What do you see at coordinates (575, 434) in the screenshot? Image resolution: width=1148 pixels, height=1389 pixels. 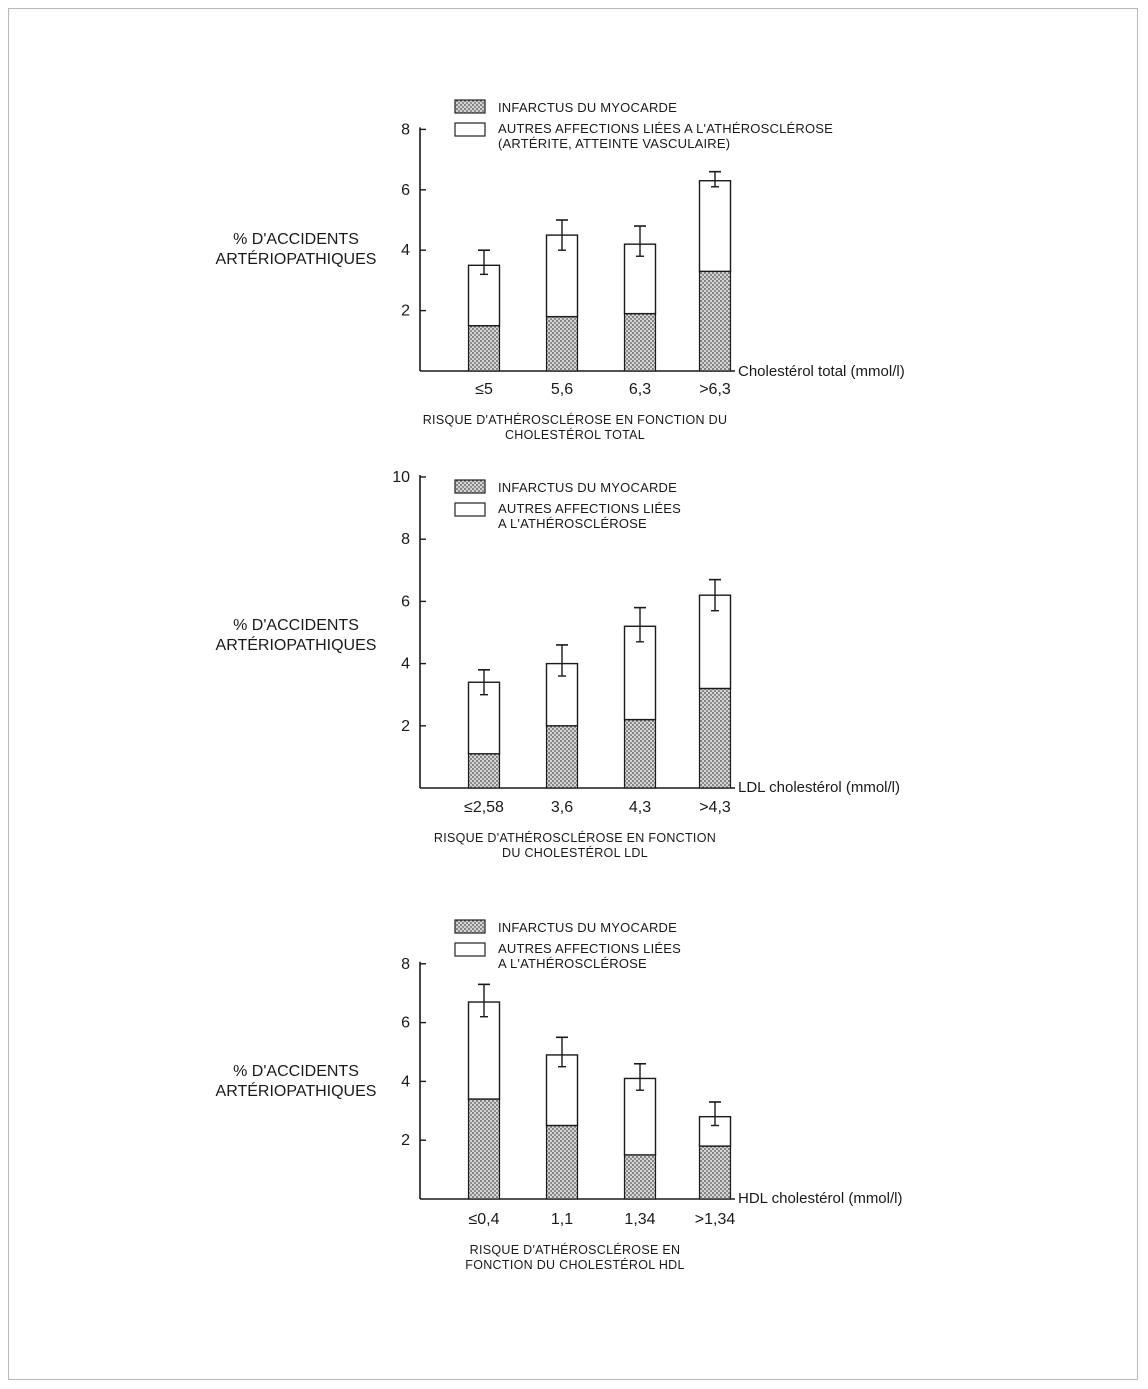 I see `caption-line2: CHOLESTÉROL TOTAL` at bounding box center [575, 434].